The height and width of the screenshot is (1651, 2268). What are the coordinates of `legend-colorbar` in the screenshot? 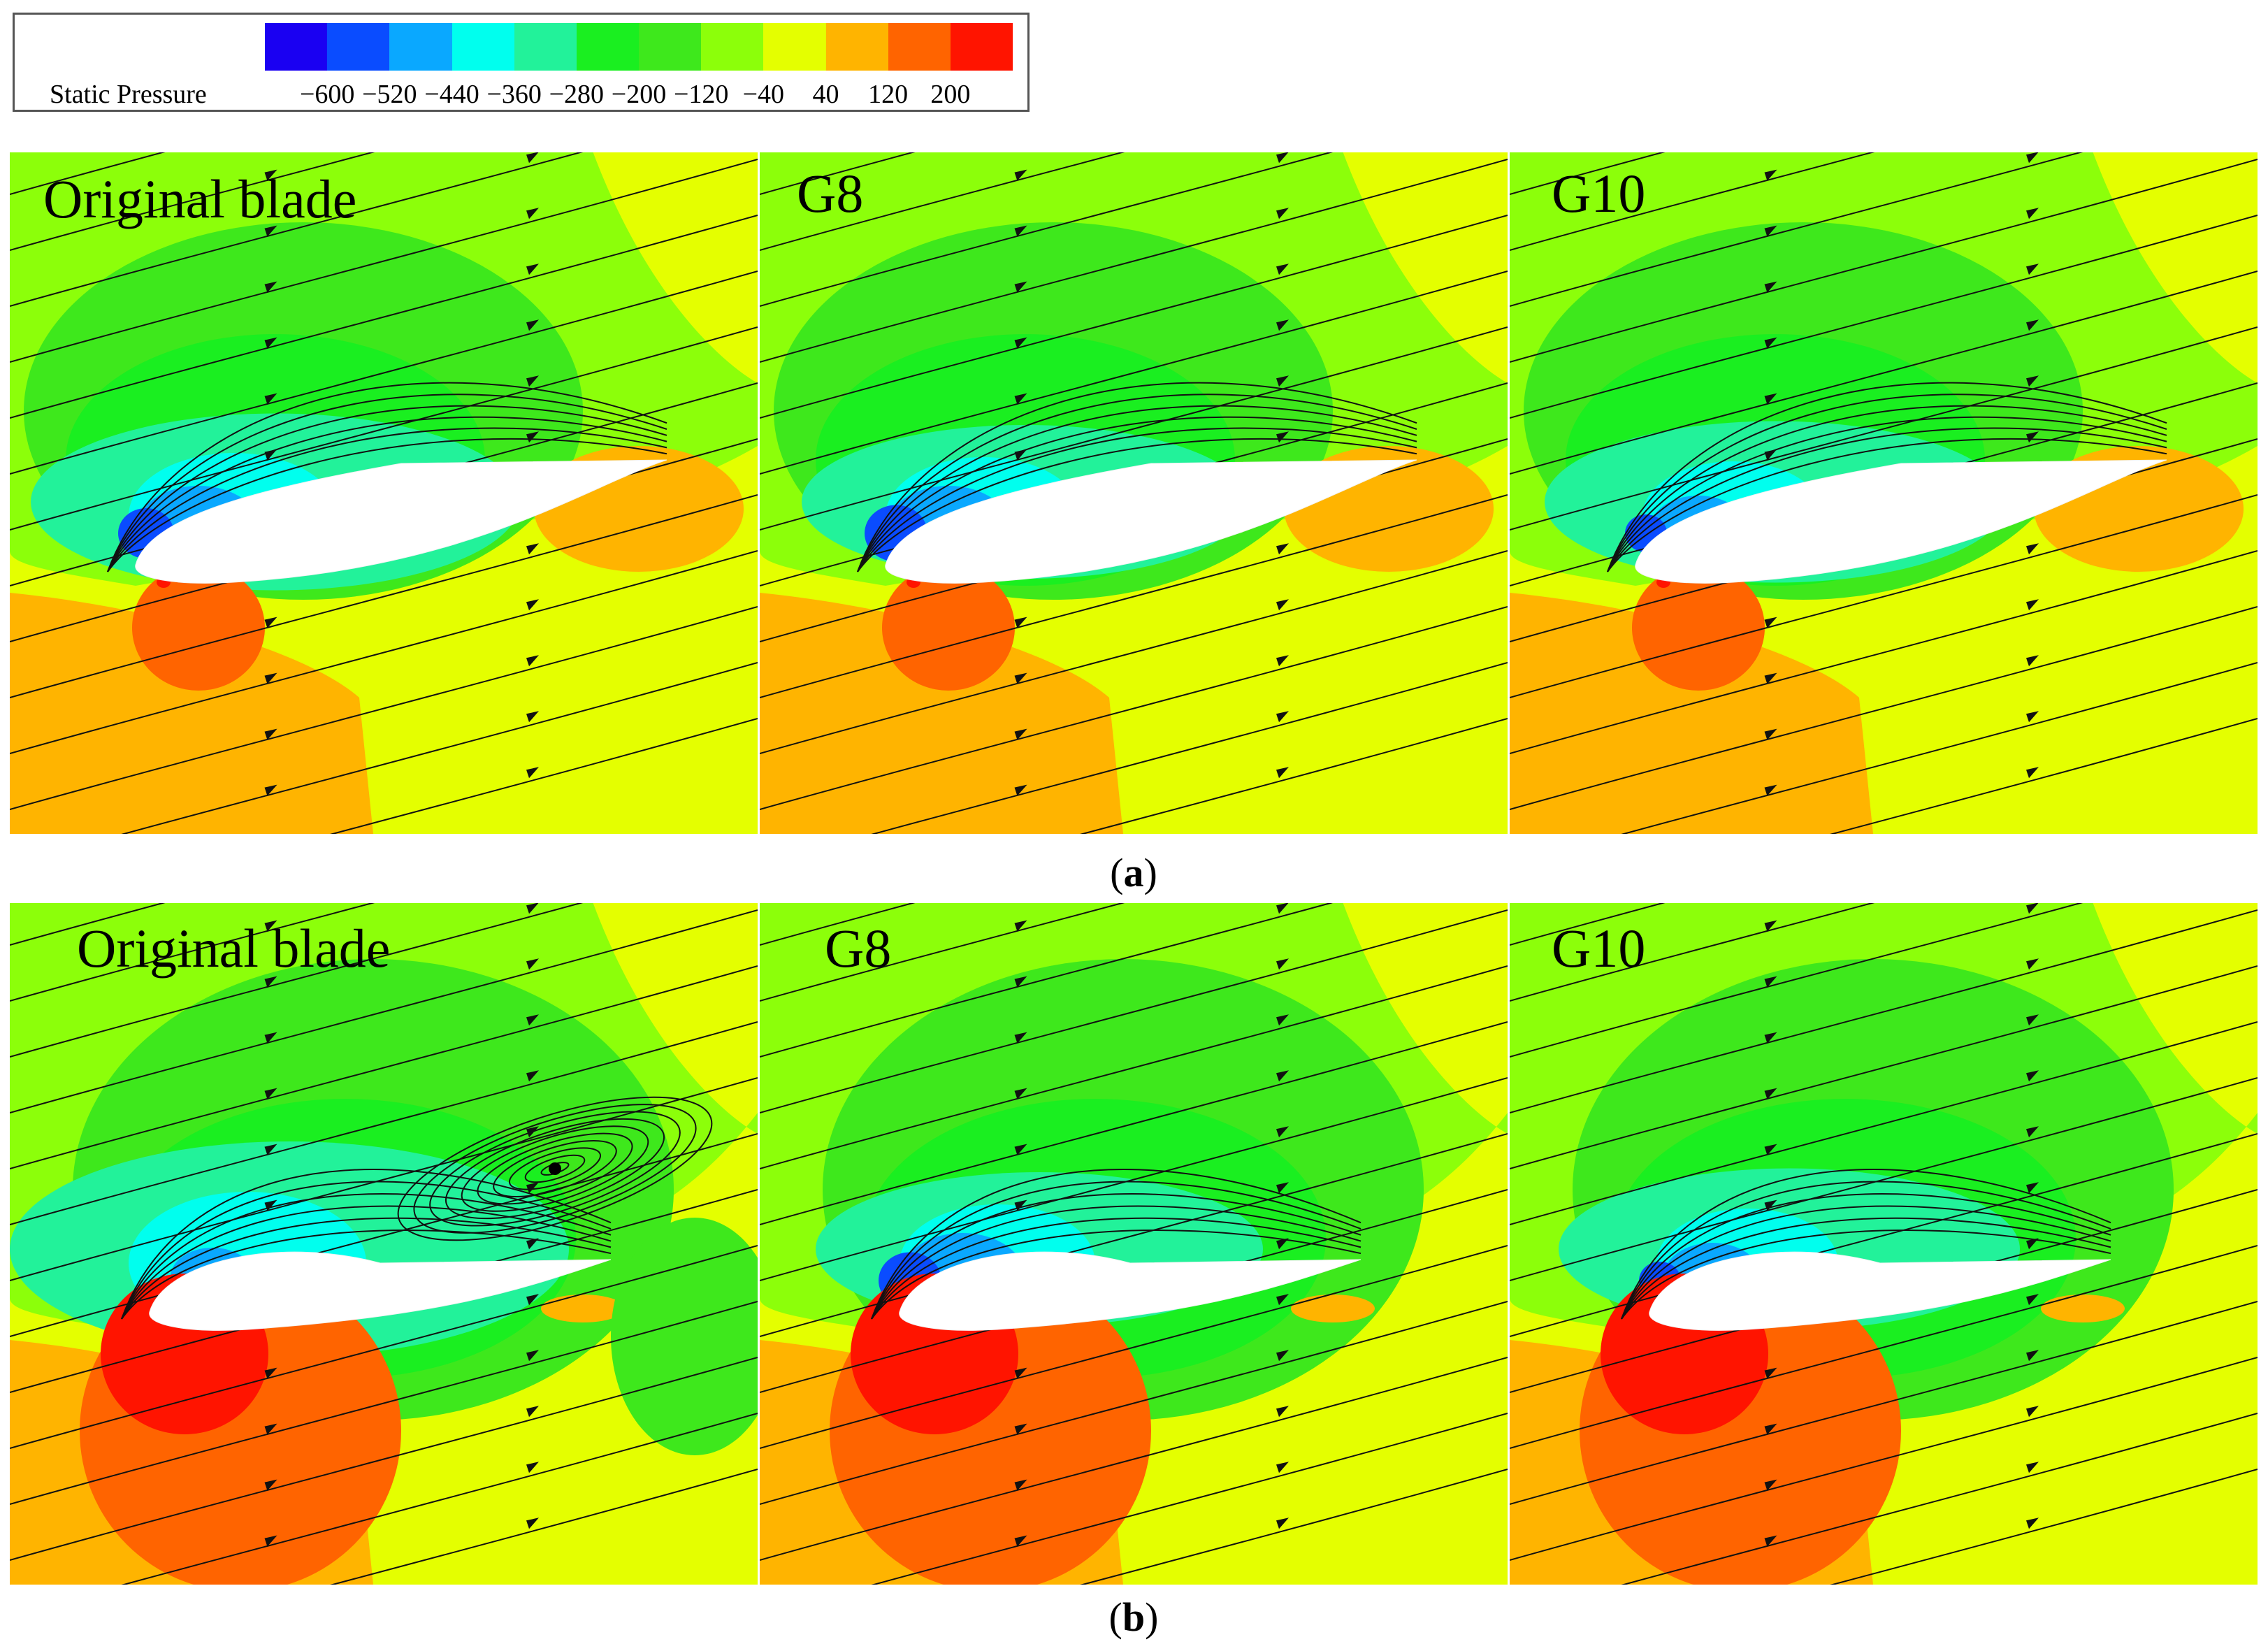 It's located at (639, 47).